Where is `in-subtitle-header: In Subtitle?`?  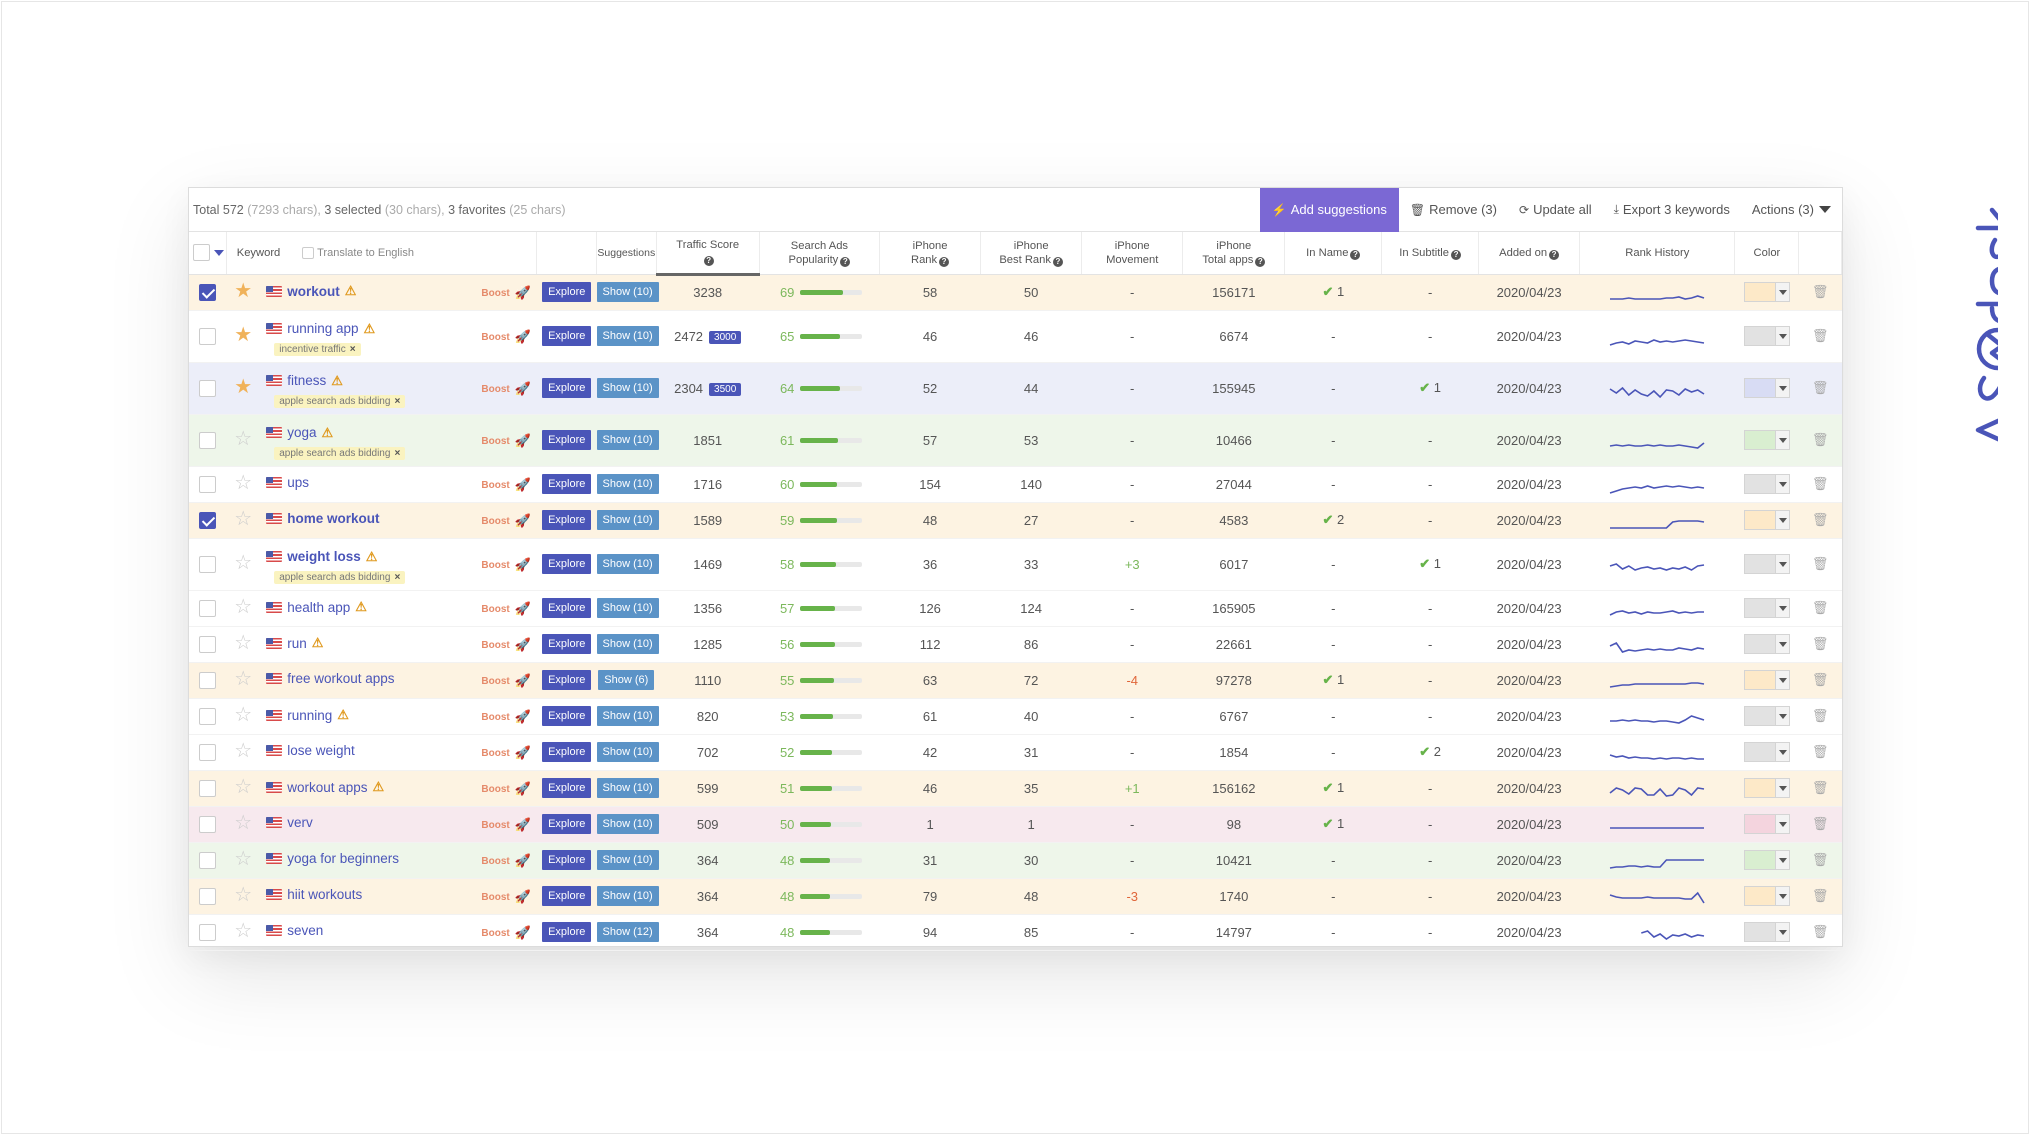 in-subtitle-header: In Subtitle? is located at coordinates (1430, 253).